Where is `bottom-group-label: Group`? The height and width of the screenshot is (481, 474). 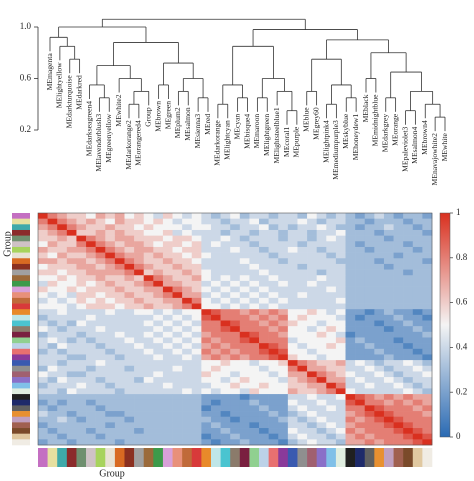 bottom-group-label: Group is located at coordinates (112, 473).